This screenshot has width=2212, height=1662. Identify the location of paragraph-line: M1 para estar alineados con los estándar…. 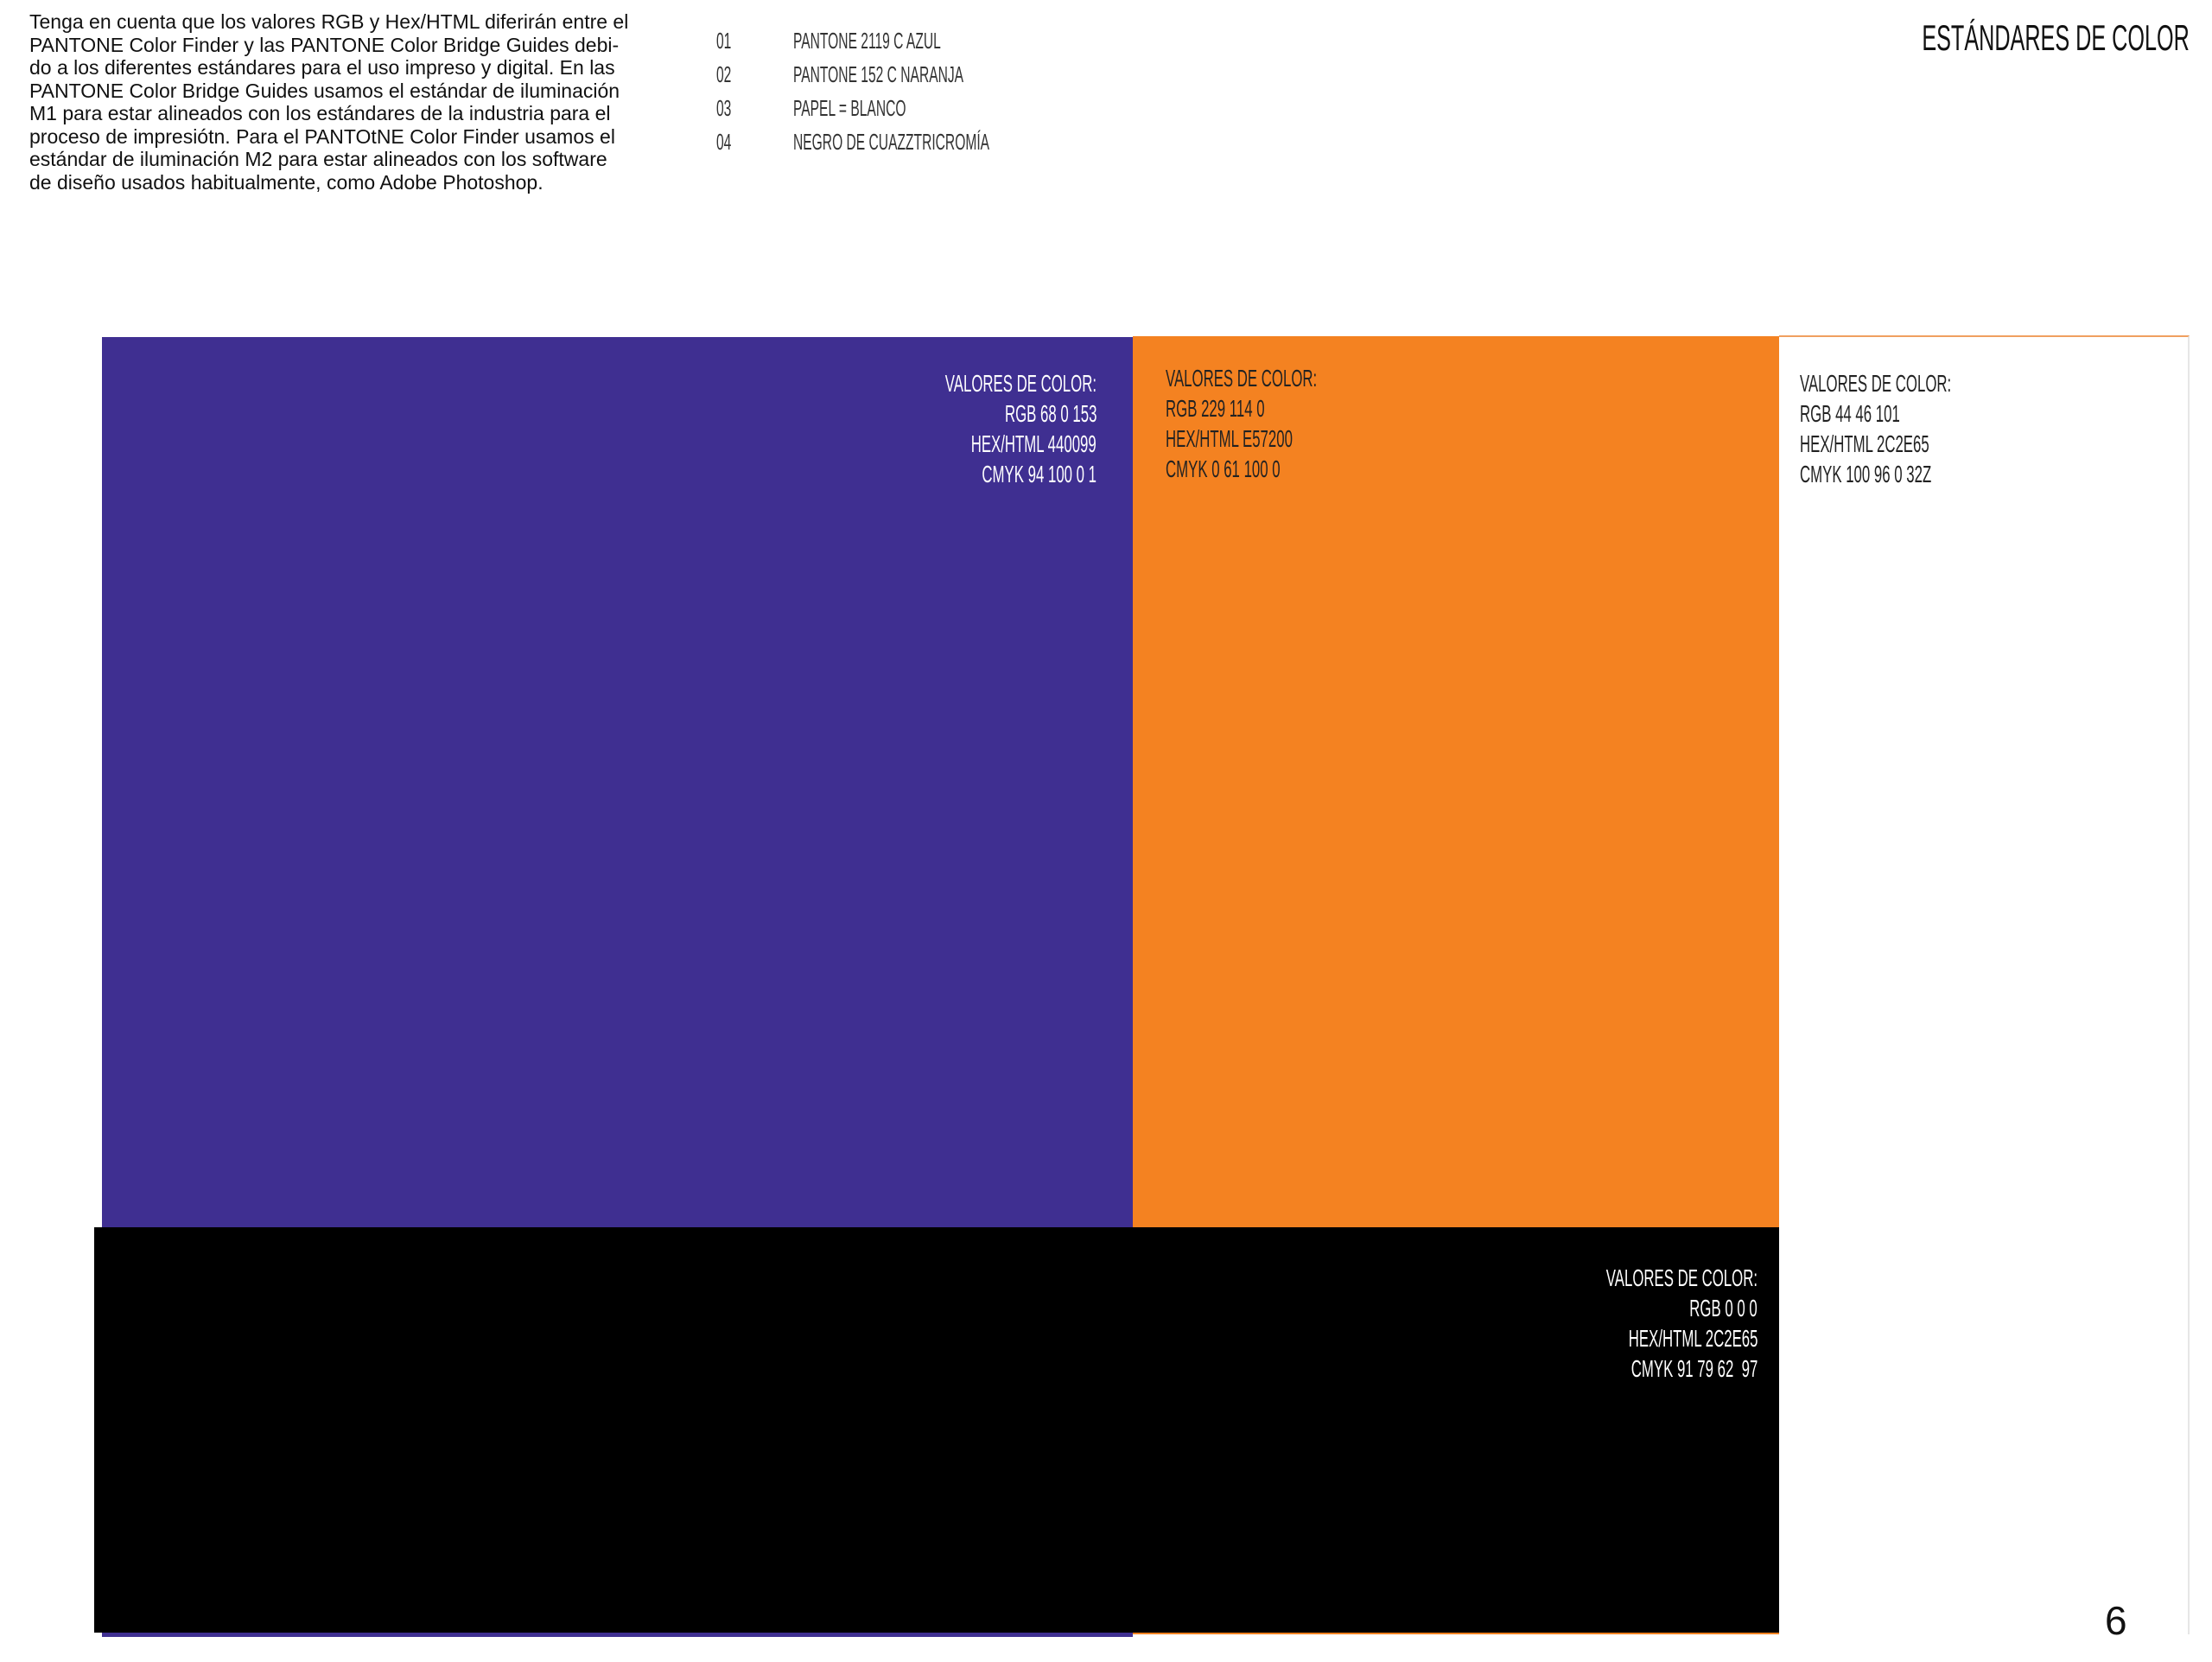
(320, 113).